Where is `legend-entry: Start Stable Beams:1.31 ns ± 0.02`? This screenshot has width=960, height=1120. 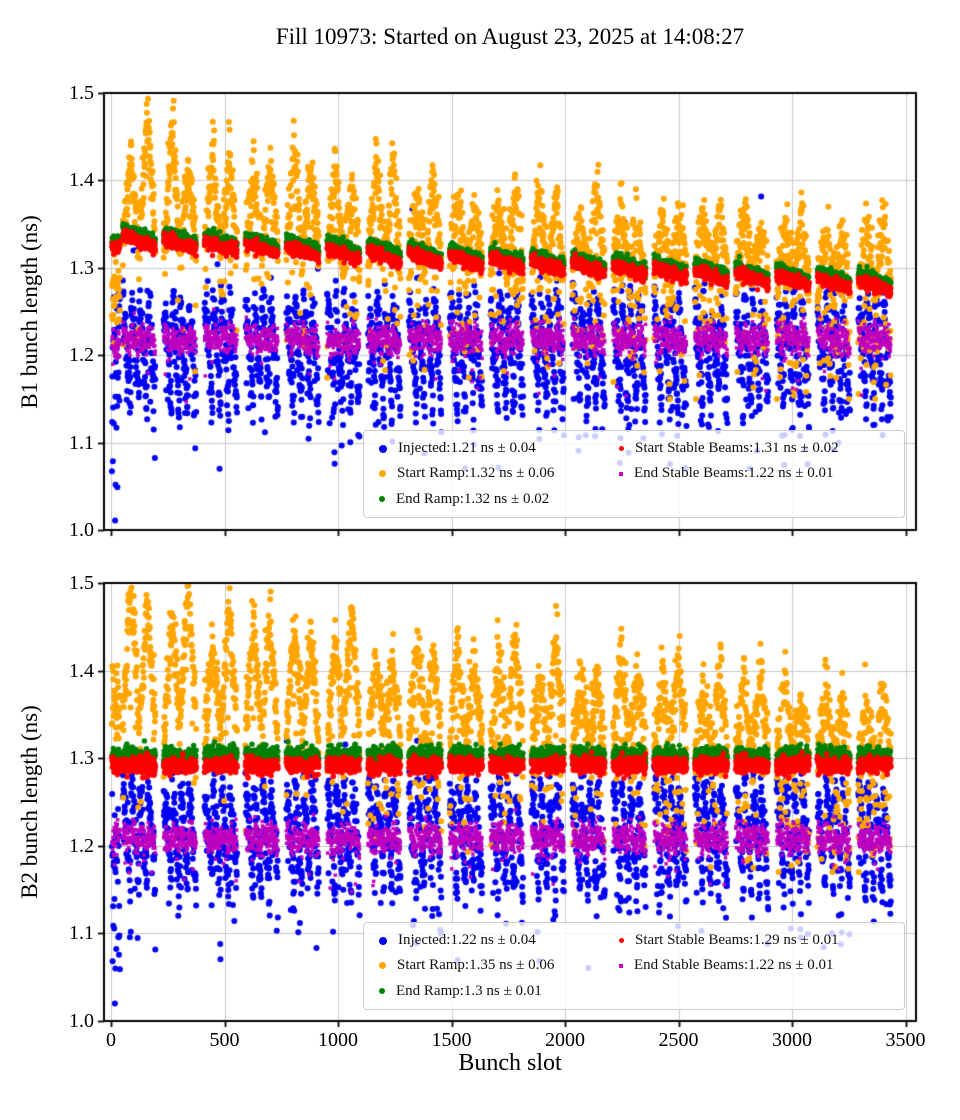 legend-entry: Start Stable Beams:1.31 ns ± 0.02 is located at coordinates (758, 448).